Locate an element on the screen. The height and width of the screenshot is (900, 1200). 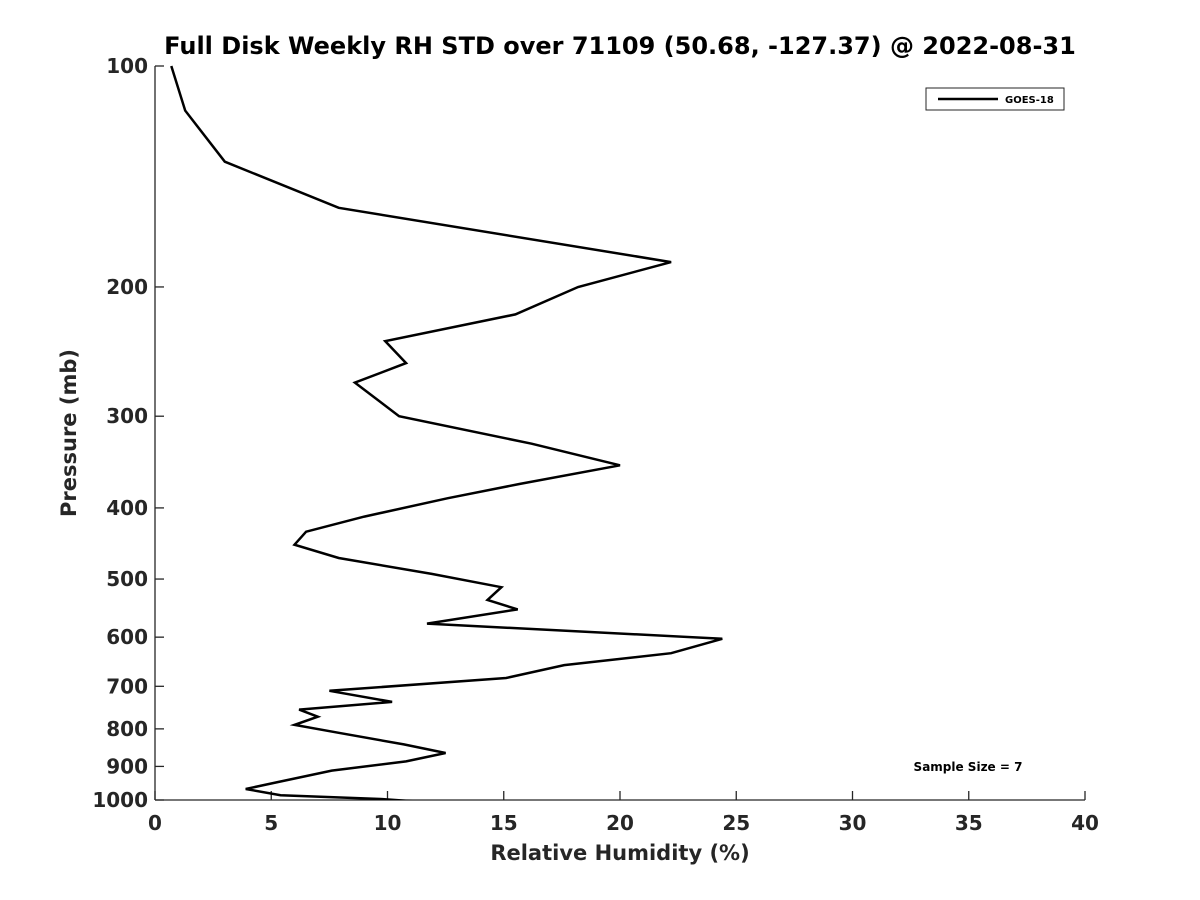
x-tick-label: 40 is located at coordinates (1085, 823).